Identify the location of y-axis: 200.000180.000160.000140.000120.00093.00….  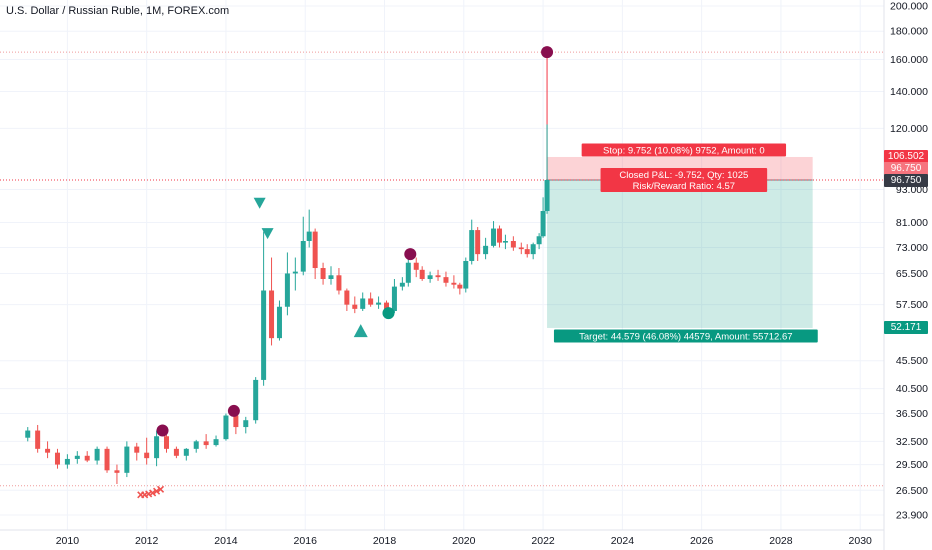
(909, 261).